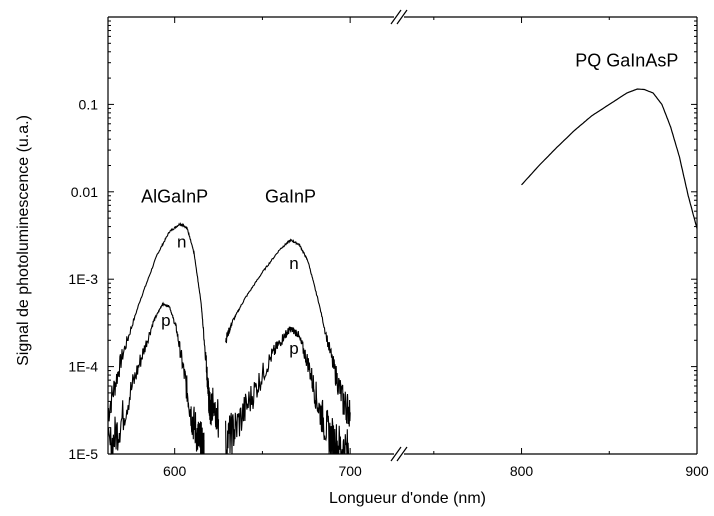 The height and width of the screenshot is (516, 714). What do you see at coordinates (522, 471) in the screenshot?
I see `x-tick-label: 800` at bounding box center [522, 471].